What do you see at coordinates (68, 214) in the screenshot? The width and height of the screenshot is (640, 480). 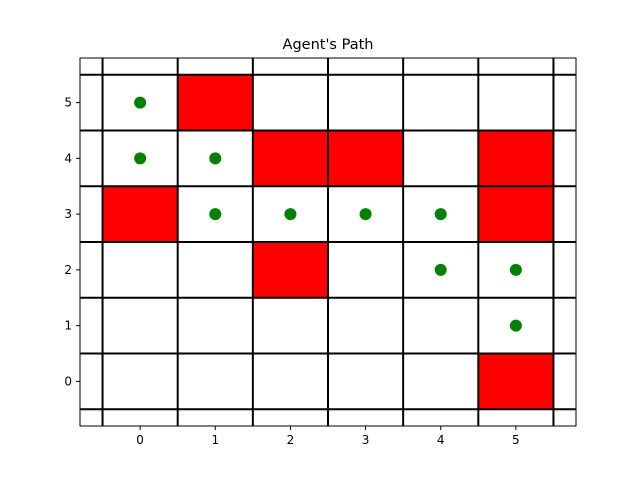 I see `y-tick-label: 3` at bounding box center [68, 214].